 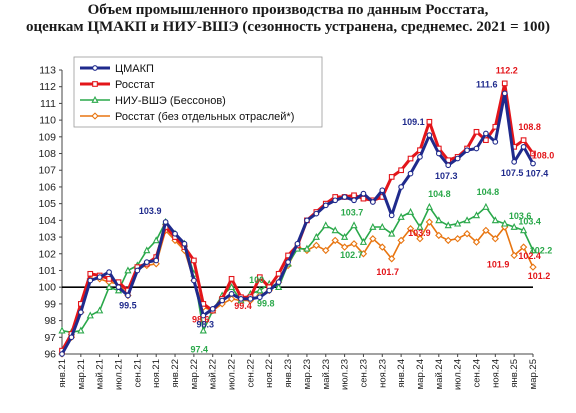 What do you see at coordinates (62, 373) in the screenshot?
I see `x-tick-label: янв.21` at bounding box center [62, 373].